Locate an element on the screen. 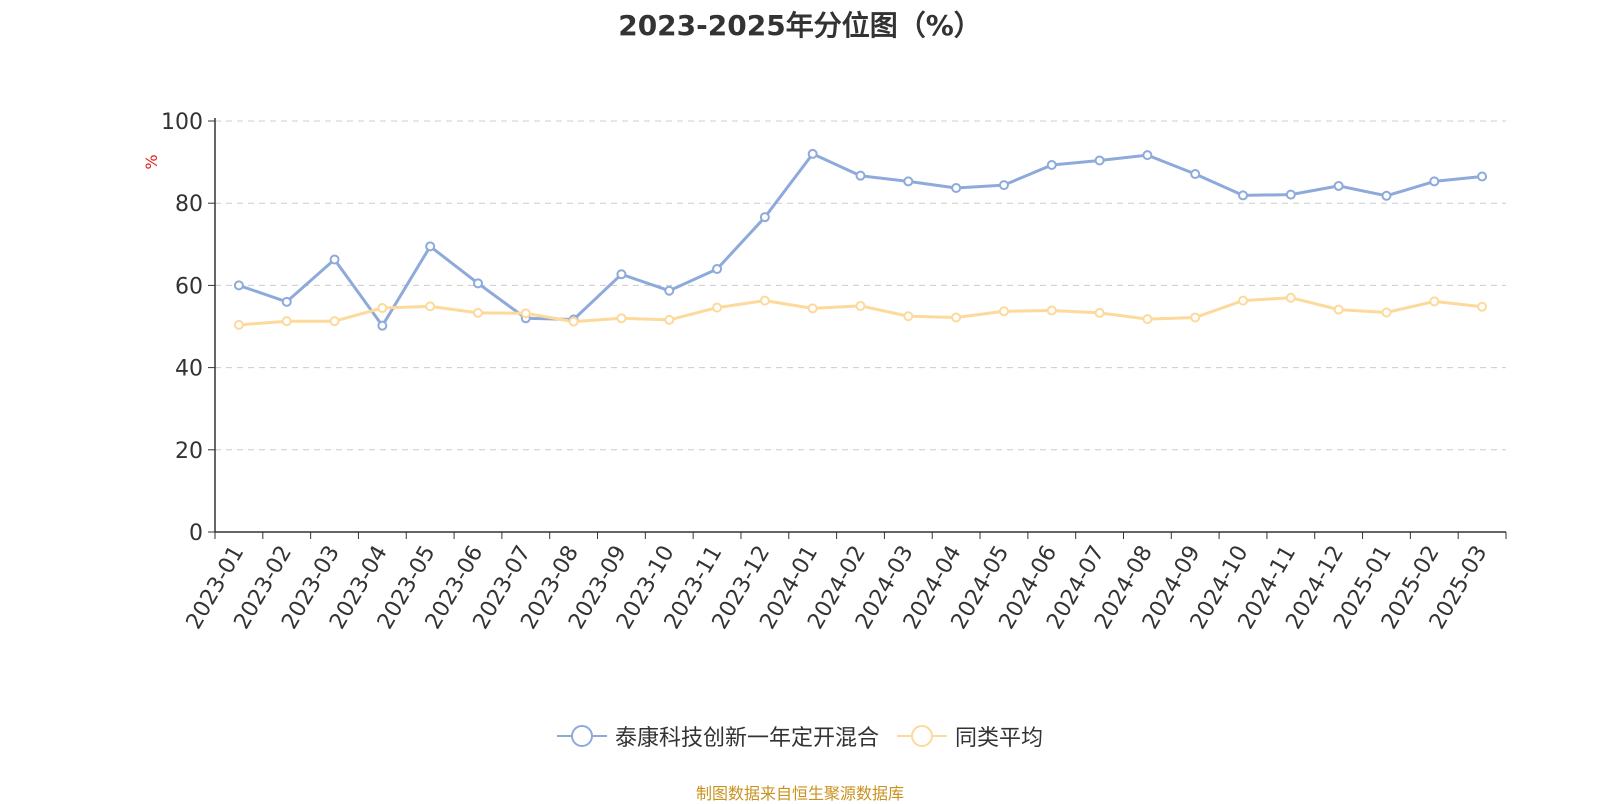 The image size is (1600, 804). y-tick-label: 0 is located at coordinates (196, 533).